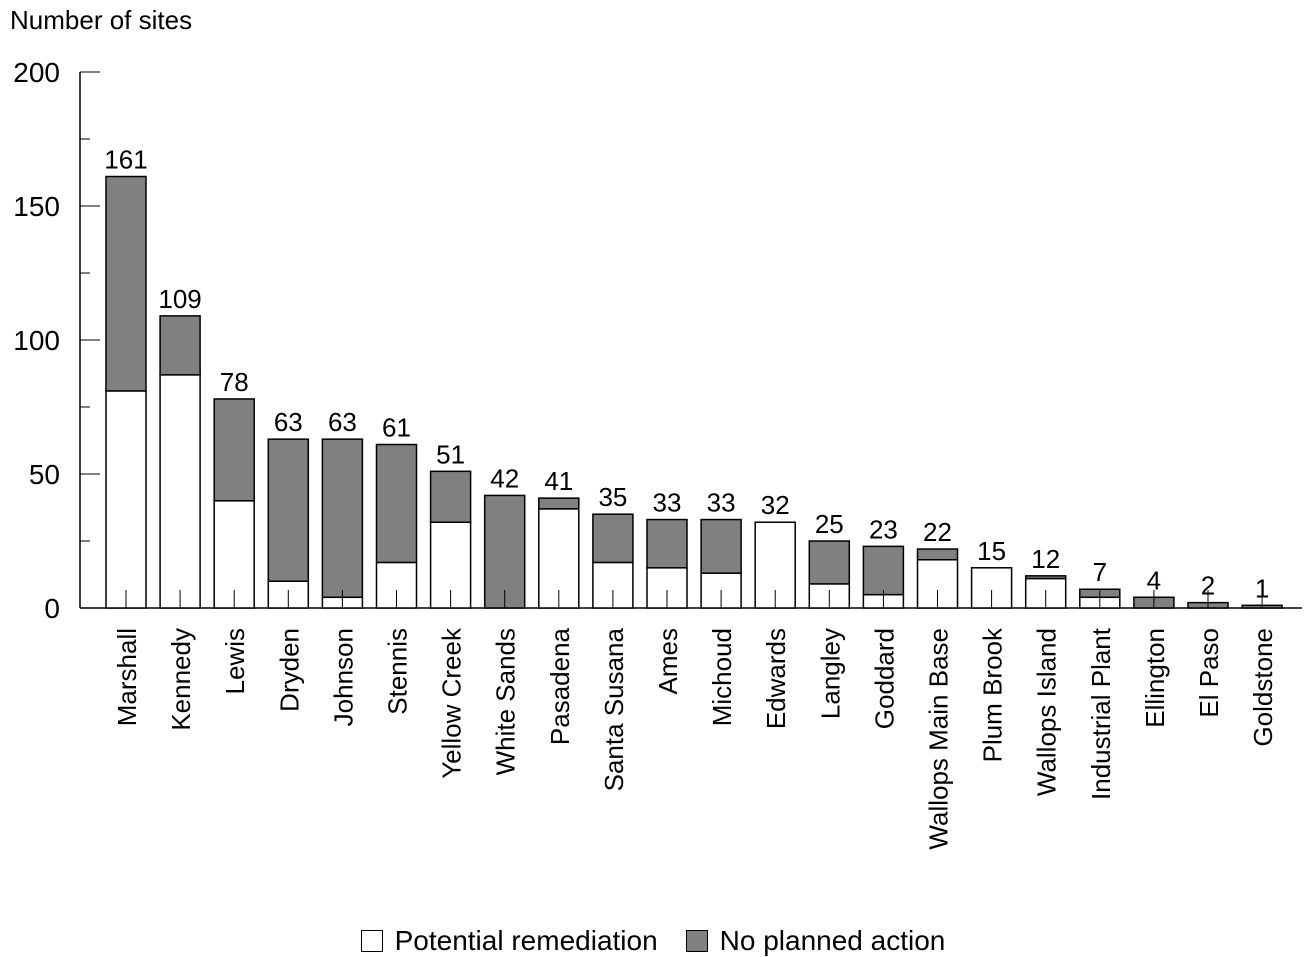 The image size is (1306, 957). I want to click on bar-total-label: 61, so click(396, 428).